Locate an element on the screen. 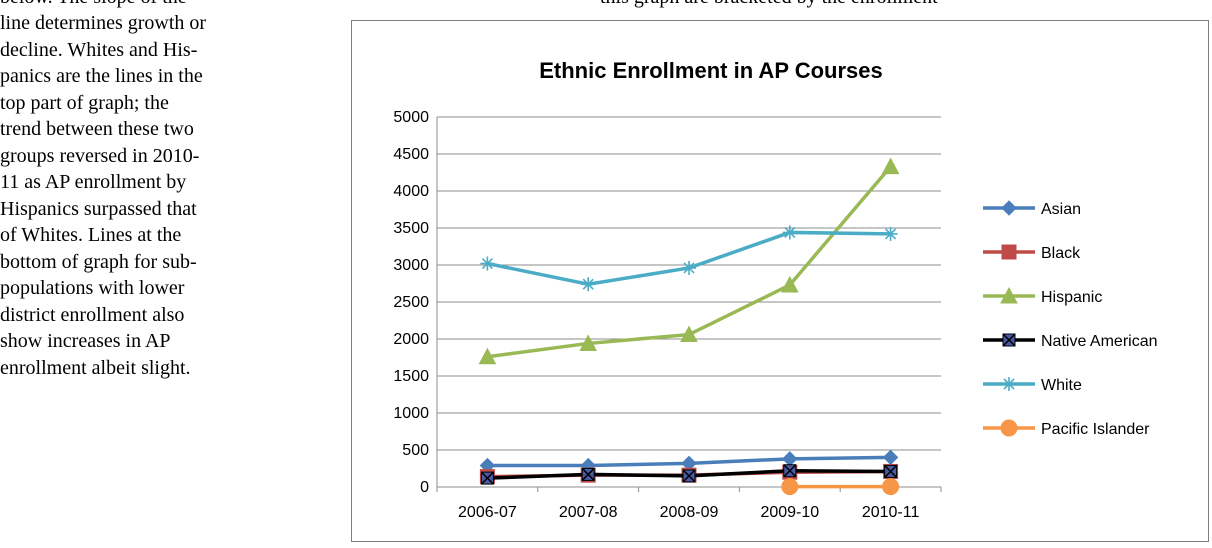  paragraph-line: line determines growth or is located at coordinates (103, 23).